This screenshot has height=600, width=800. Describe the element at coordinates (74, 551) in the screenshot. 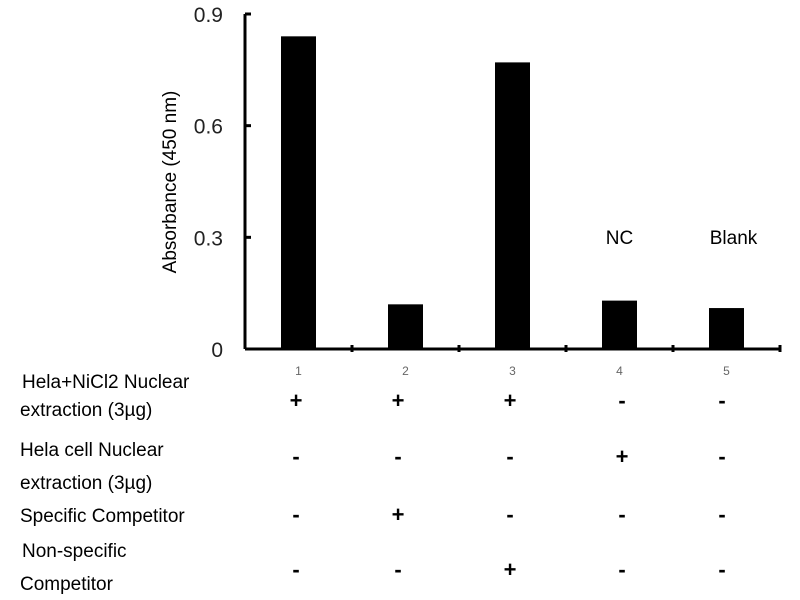

I see `condition-label: Non-specific` at that location.